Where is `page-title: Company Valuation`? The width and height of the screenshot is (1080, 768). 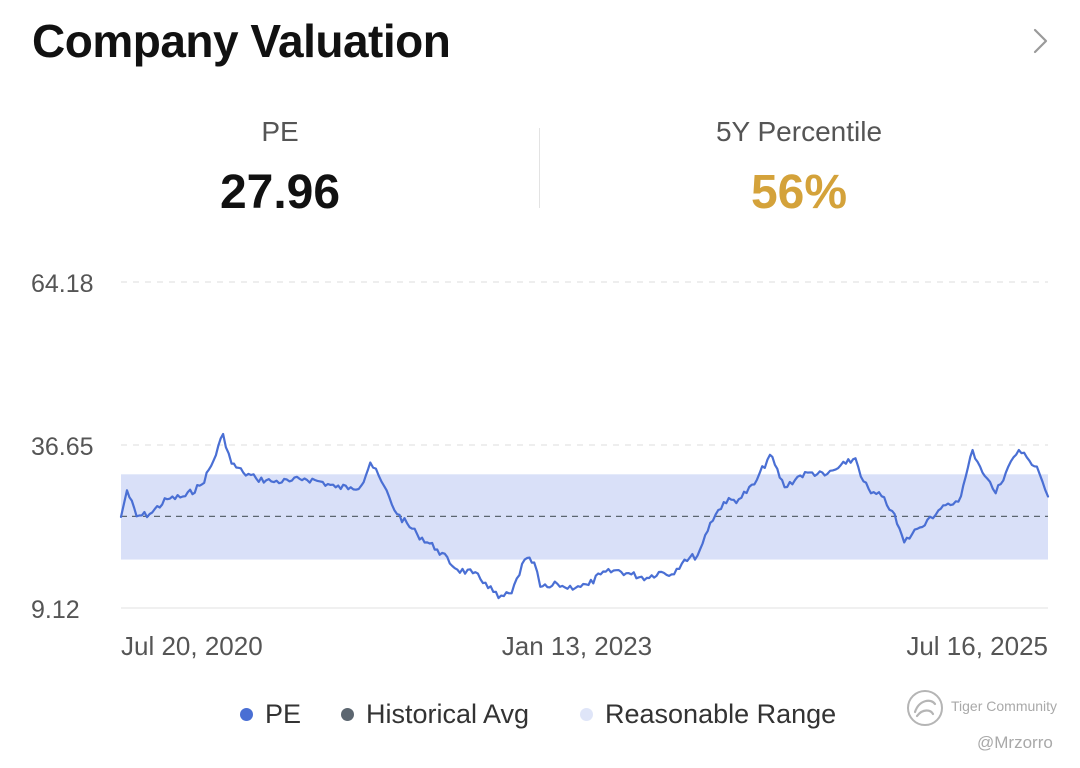 page-title: Company Valuation is located at coordinates (241, 41).